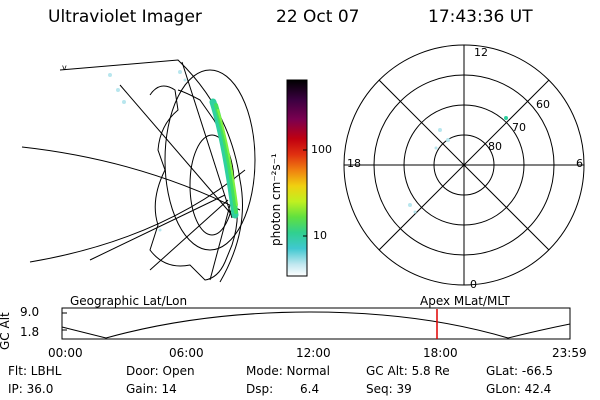  What do you see at coordinates (30, 332) in the screenshot?
I see `timeline-y-tick-1-8: 1.8` at bounding box center [30, 332].